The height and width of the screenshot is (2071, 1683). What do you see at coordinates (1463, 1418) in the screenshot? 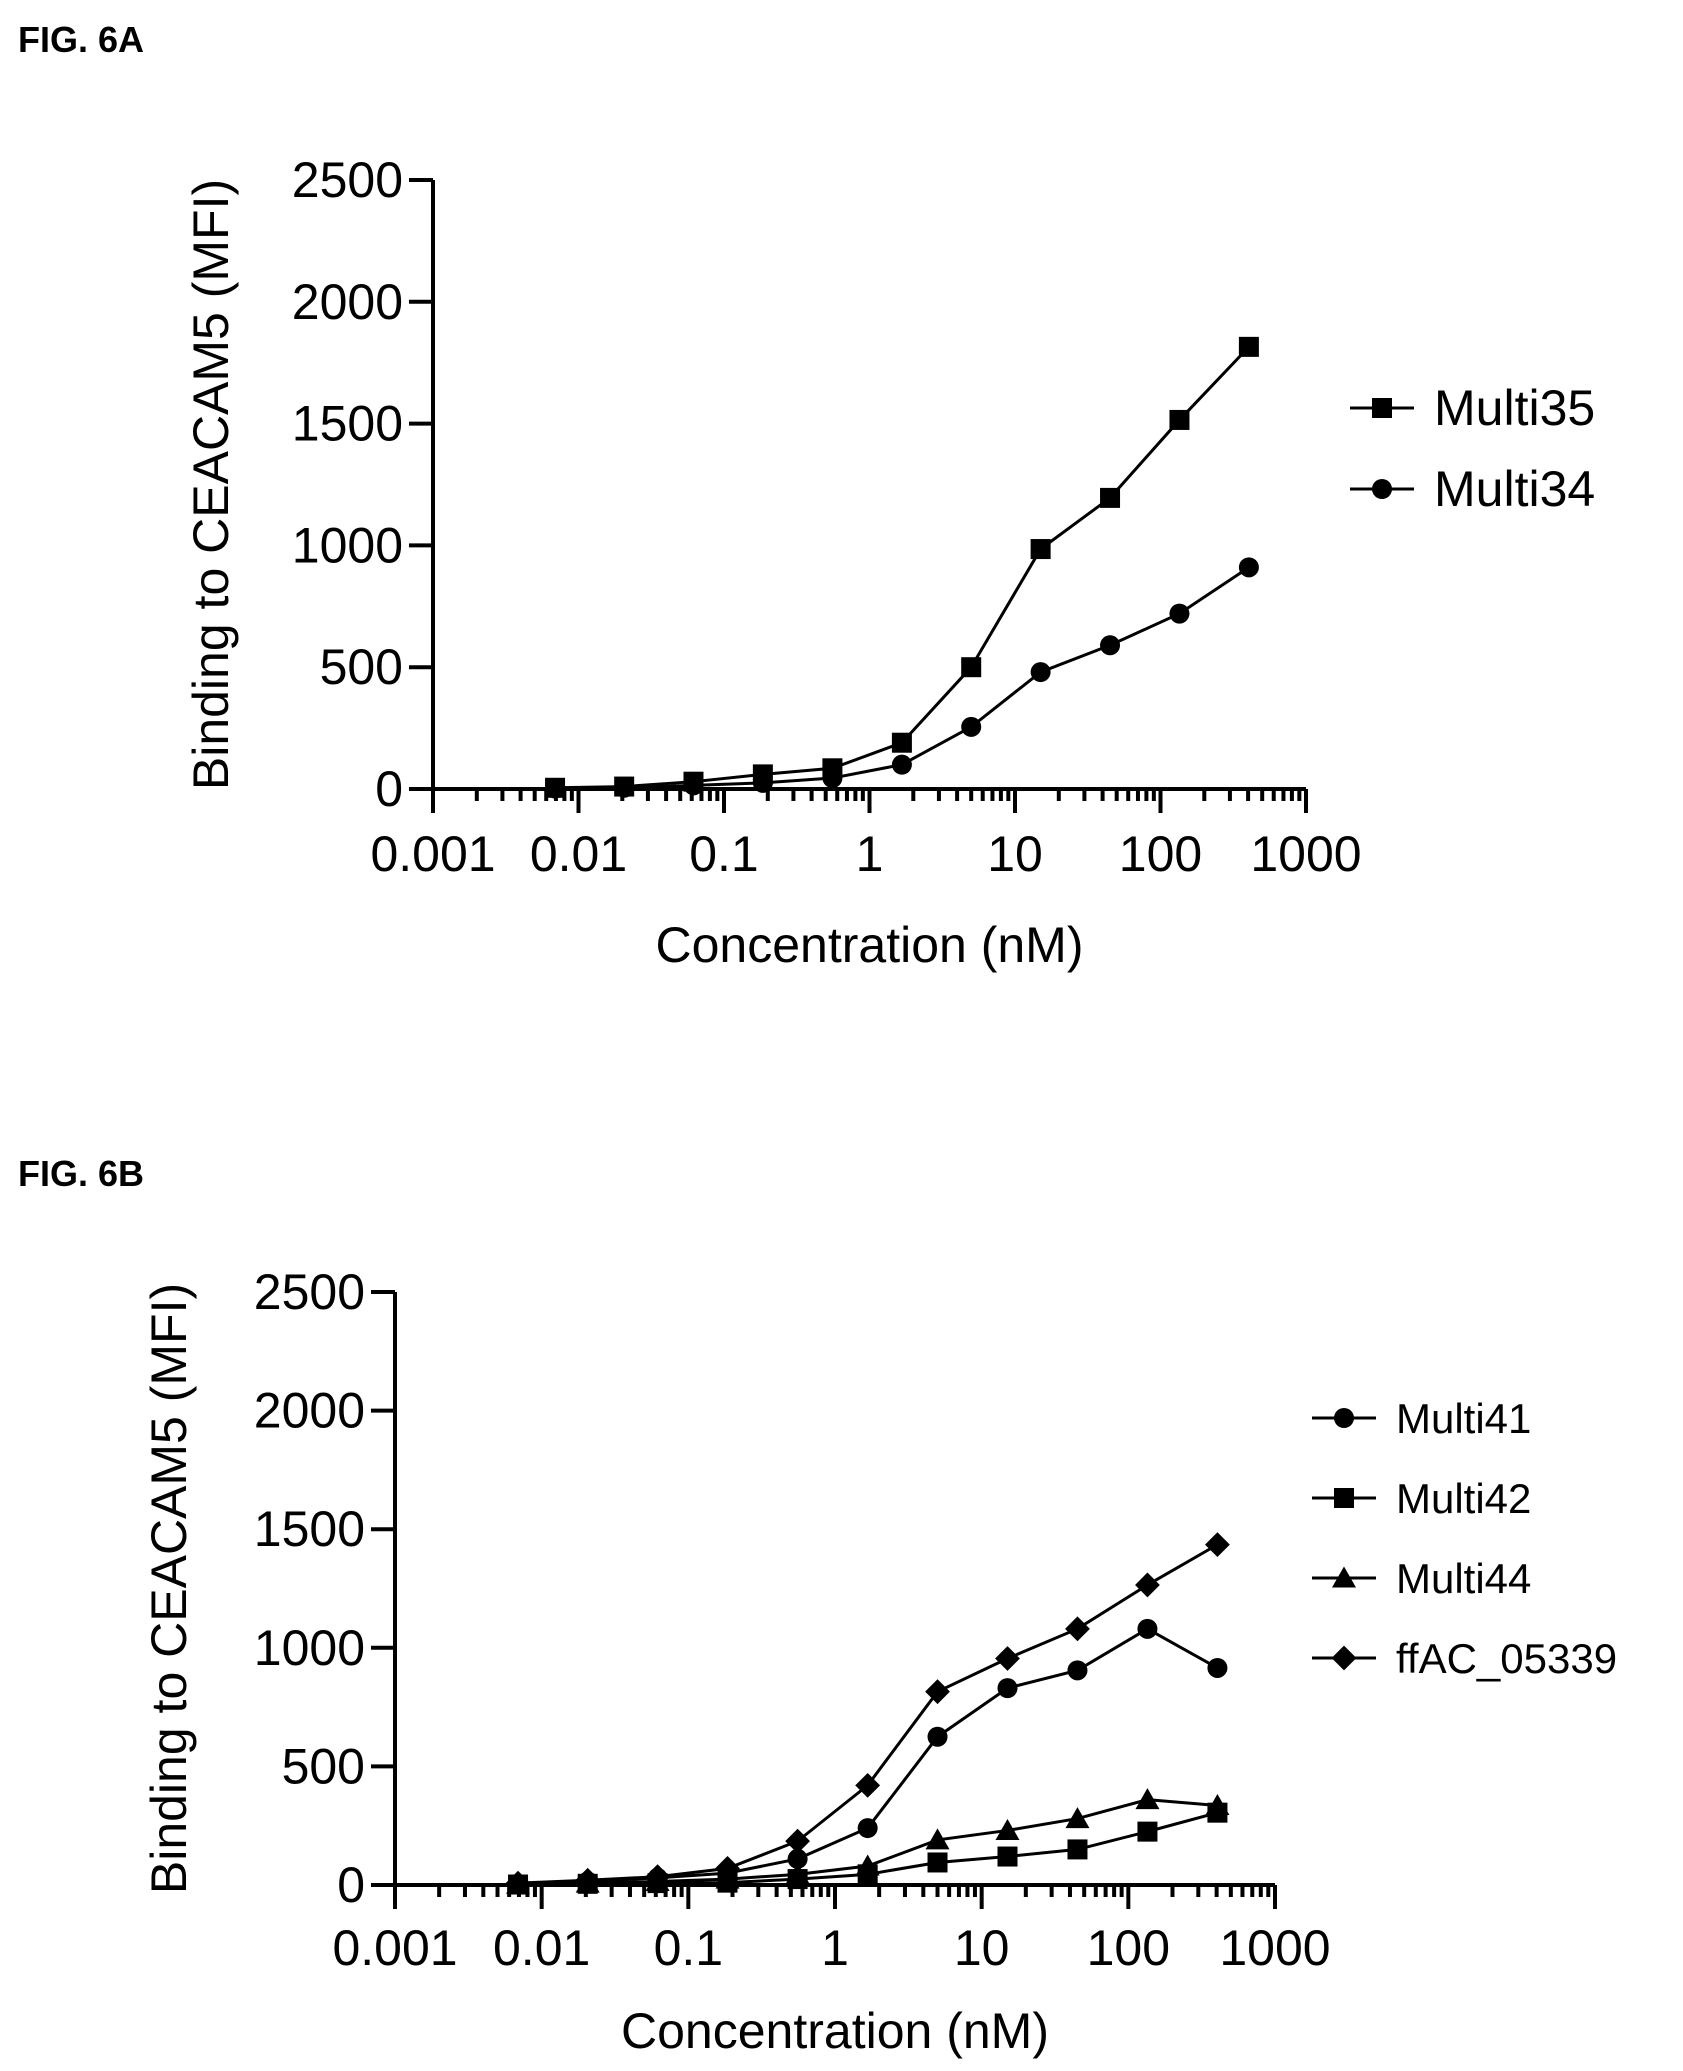
I see `legend-label: Multi41` at bounding box center [1463, 1418].